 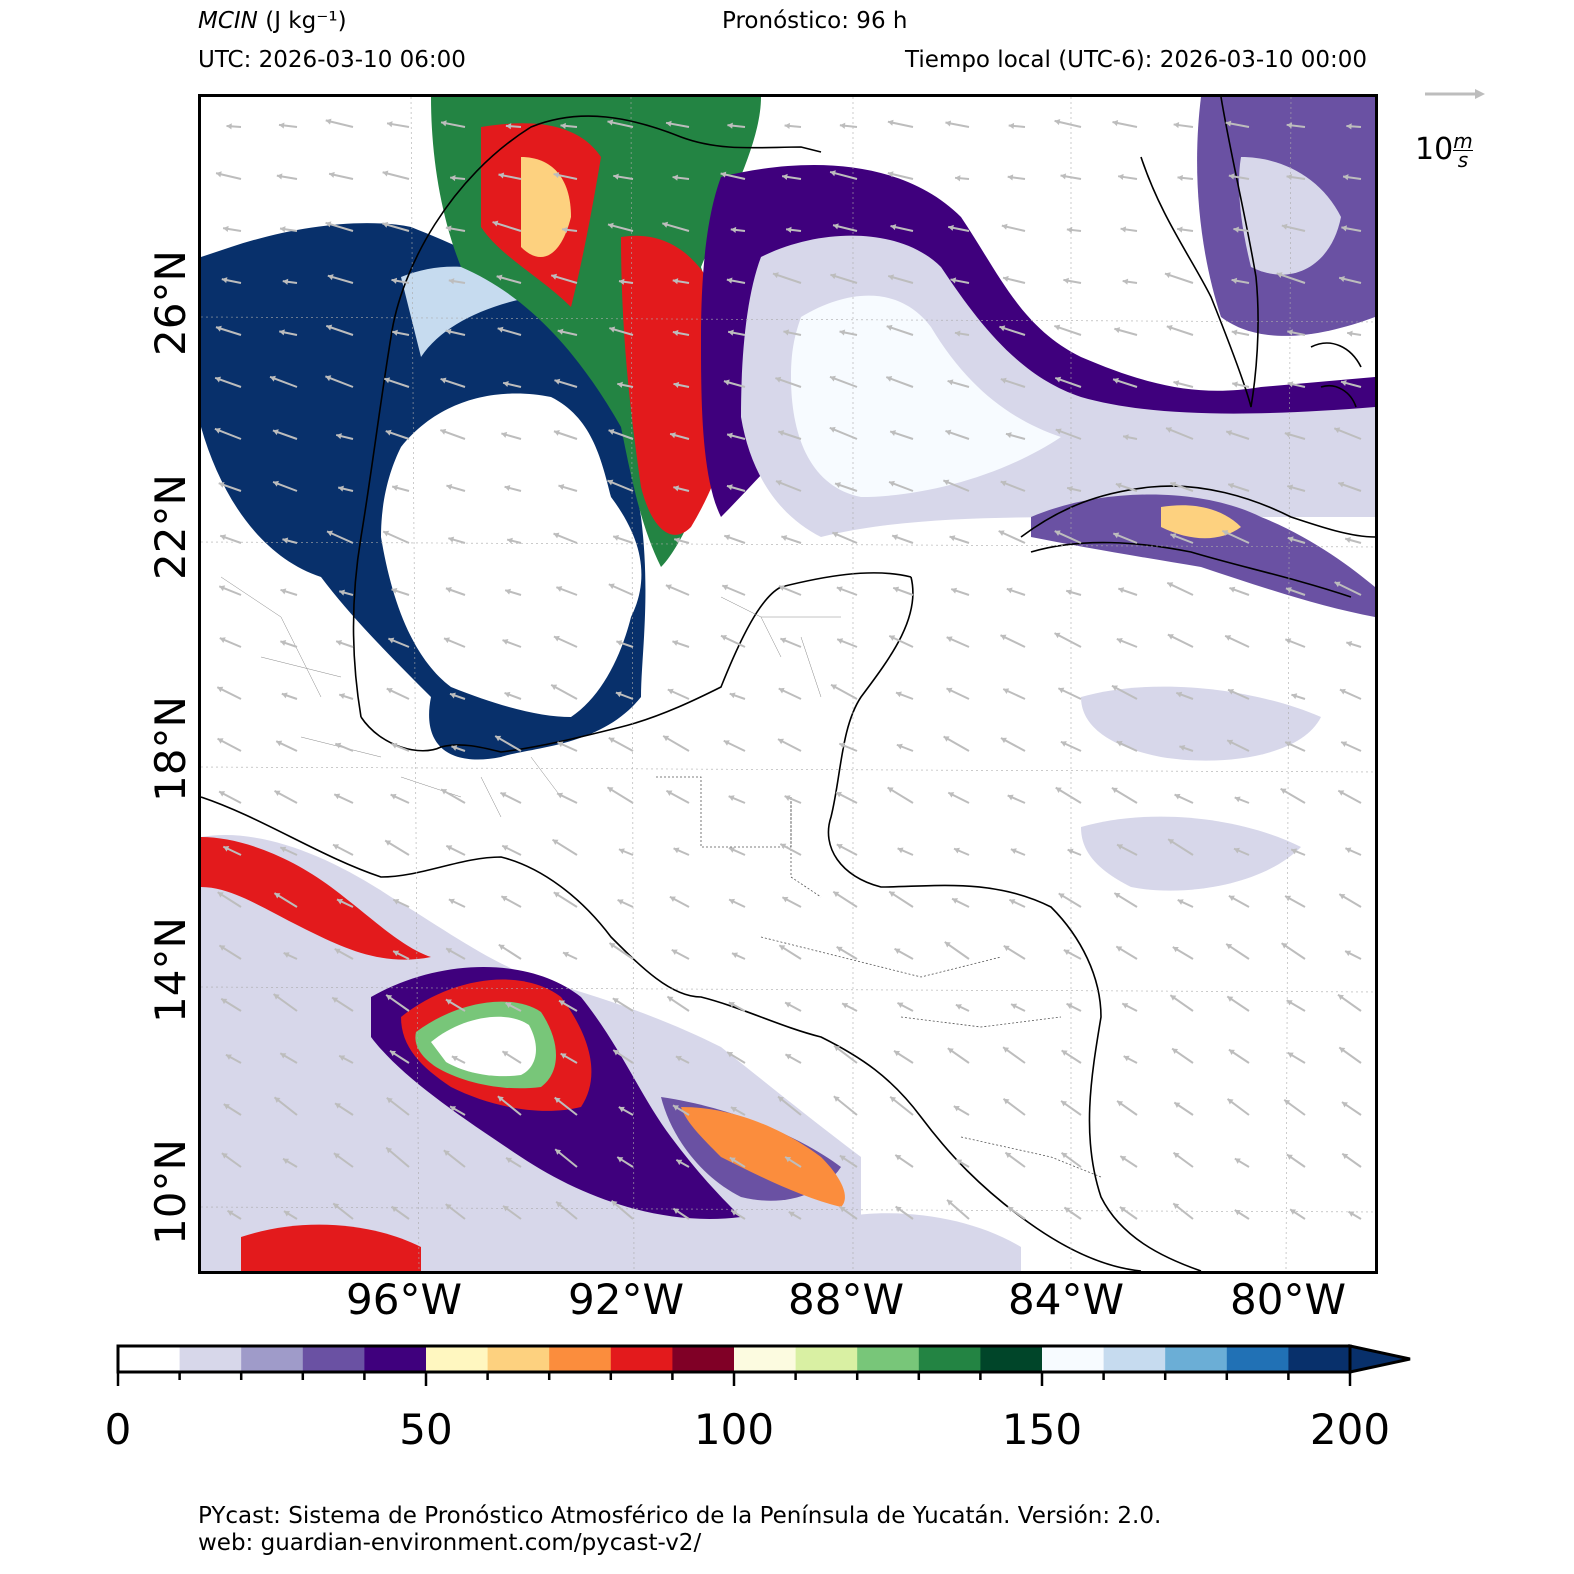 What do you see at coordinates (1136, 60) in the screenshot?
I see `local-time: Tiempo local (UTC-6): 2026-03-10 00:00` at bounding box center [1136, 60].